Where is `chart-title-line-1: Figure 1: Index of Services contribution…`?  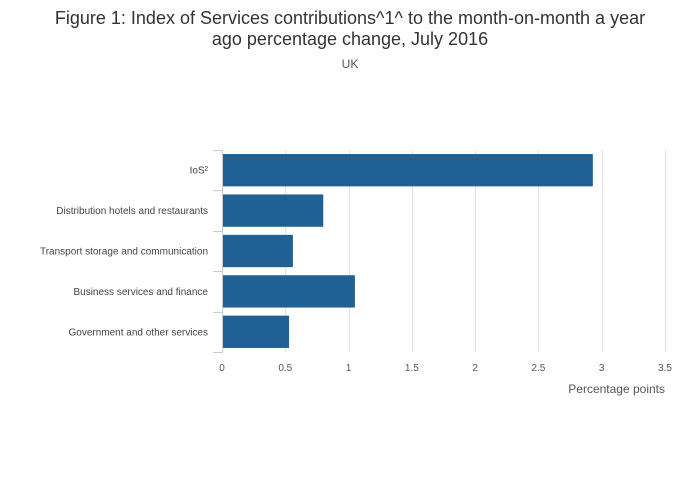
chart-title-line-1: Figure 1: Index of Services contribution… is located at coordinates (350, 18).